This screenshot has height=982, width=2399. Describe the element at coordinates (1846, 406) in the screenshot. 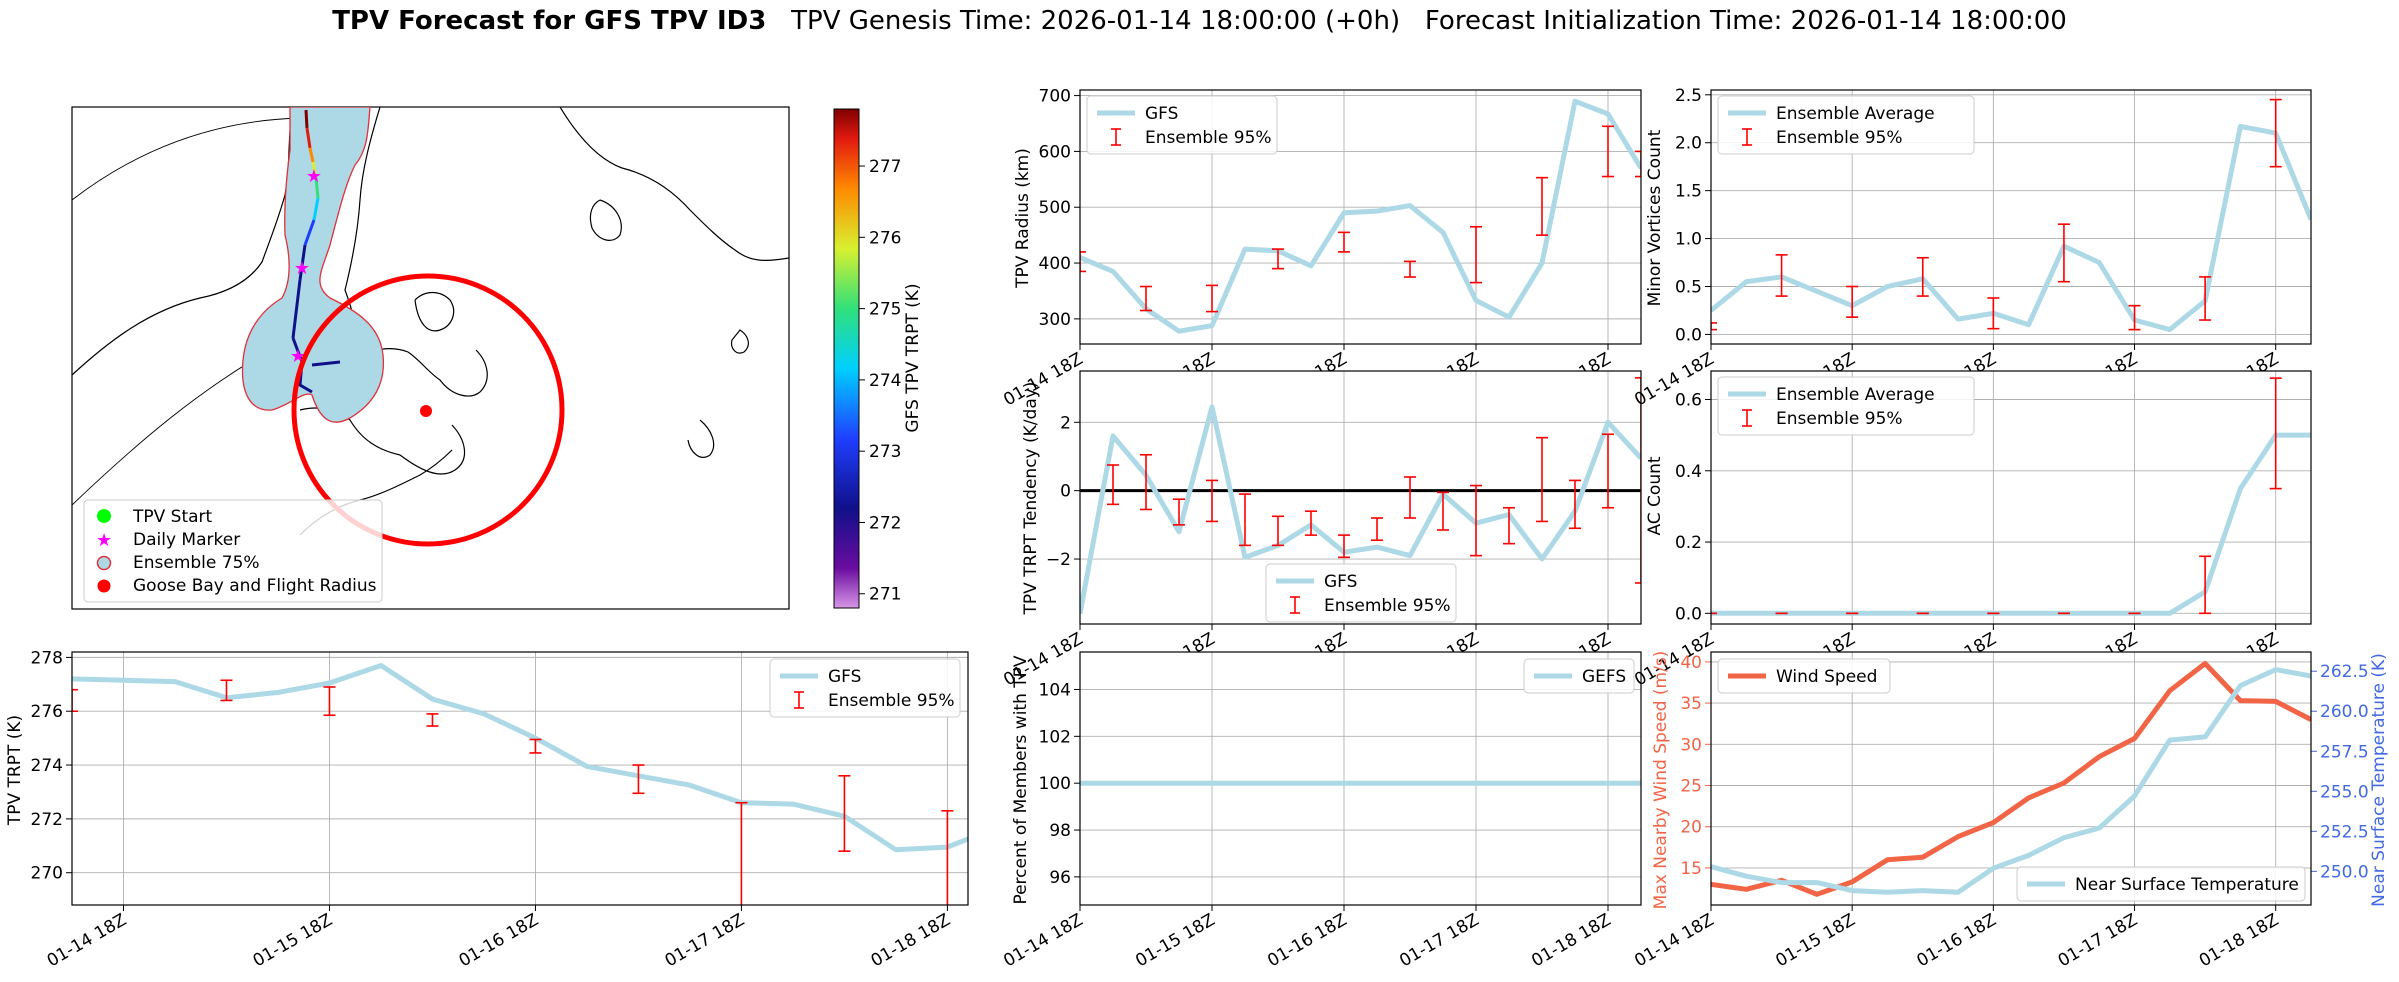

I see `chart-legend: Ensemble Average Ensemble 95%` at that location.